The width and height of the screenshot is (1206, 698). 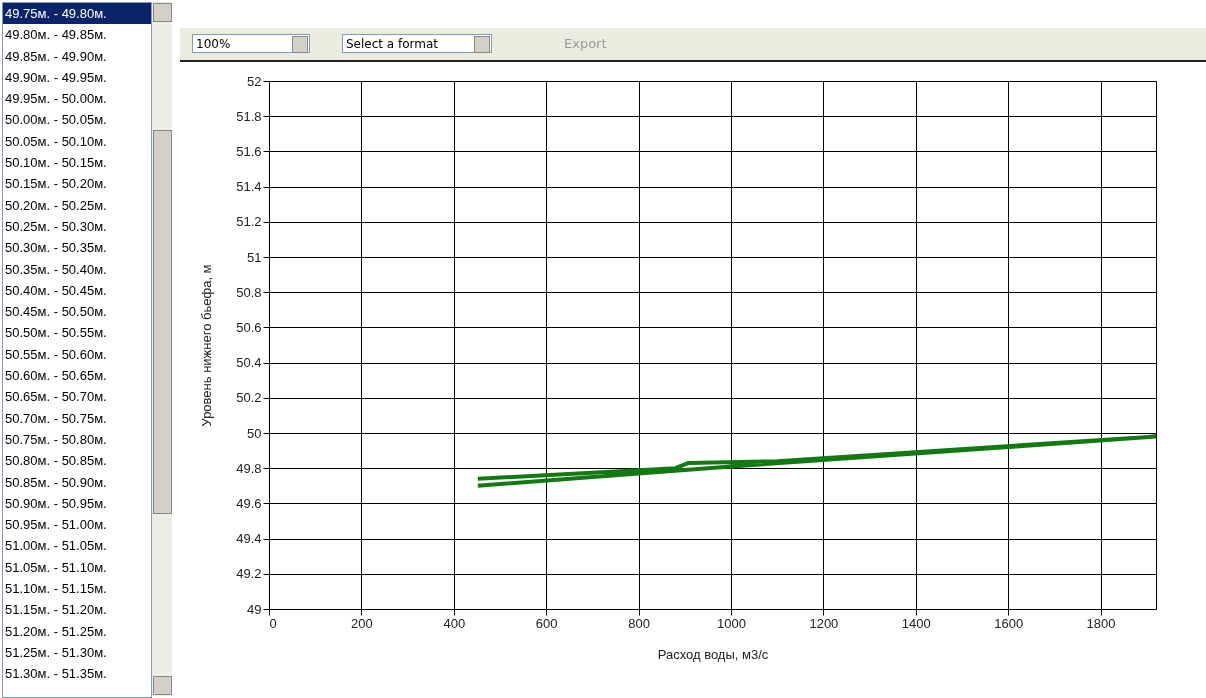 What do you see at coordinates (56, 546) in the screenshot?
I see `text: 51.00м. - 51.05м.` at bounding box center [56, 546].